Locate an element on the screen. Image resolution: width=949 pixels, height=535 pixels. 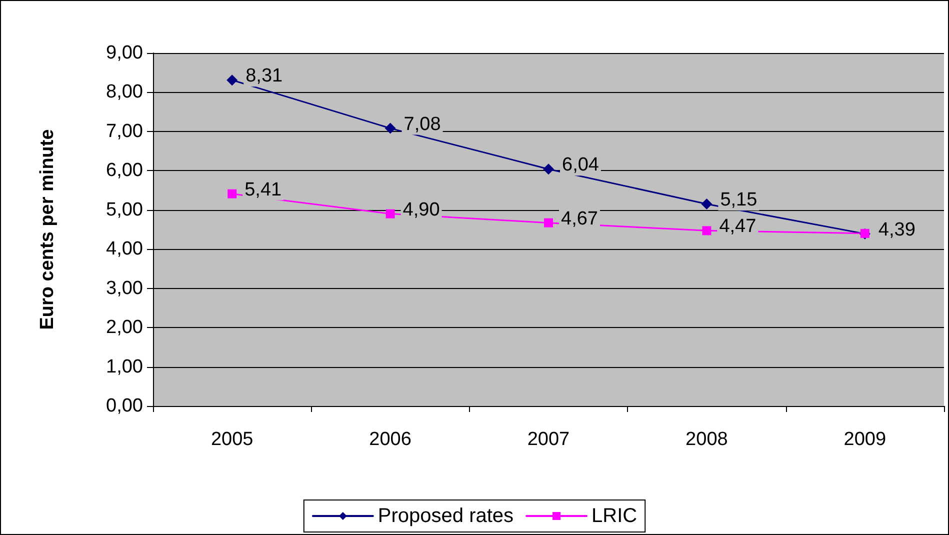
x-tick-label: 2005 is located at coordinates (232, 439).